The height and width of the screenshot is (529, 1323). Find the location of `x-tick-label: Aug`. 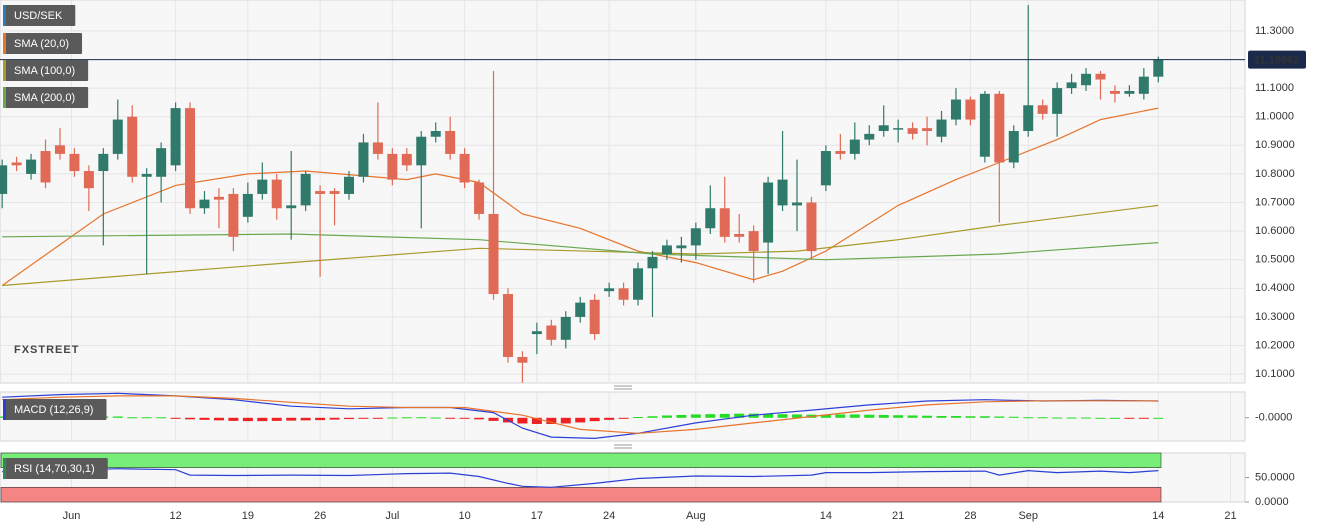

x-tick-label: Aug is located at coordinates (696, 516).